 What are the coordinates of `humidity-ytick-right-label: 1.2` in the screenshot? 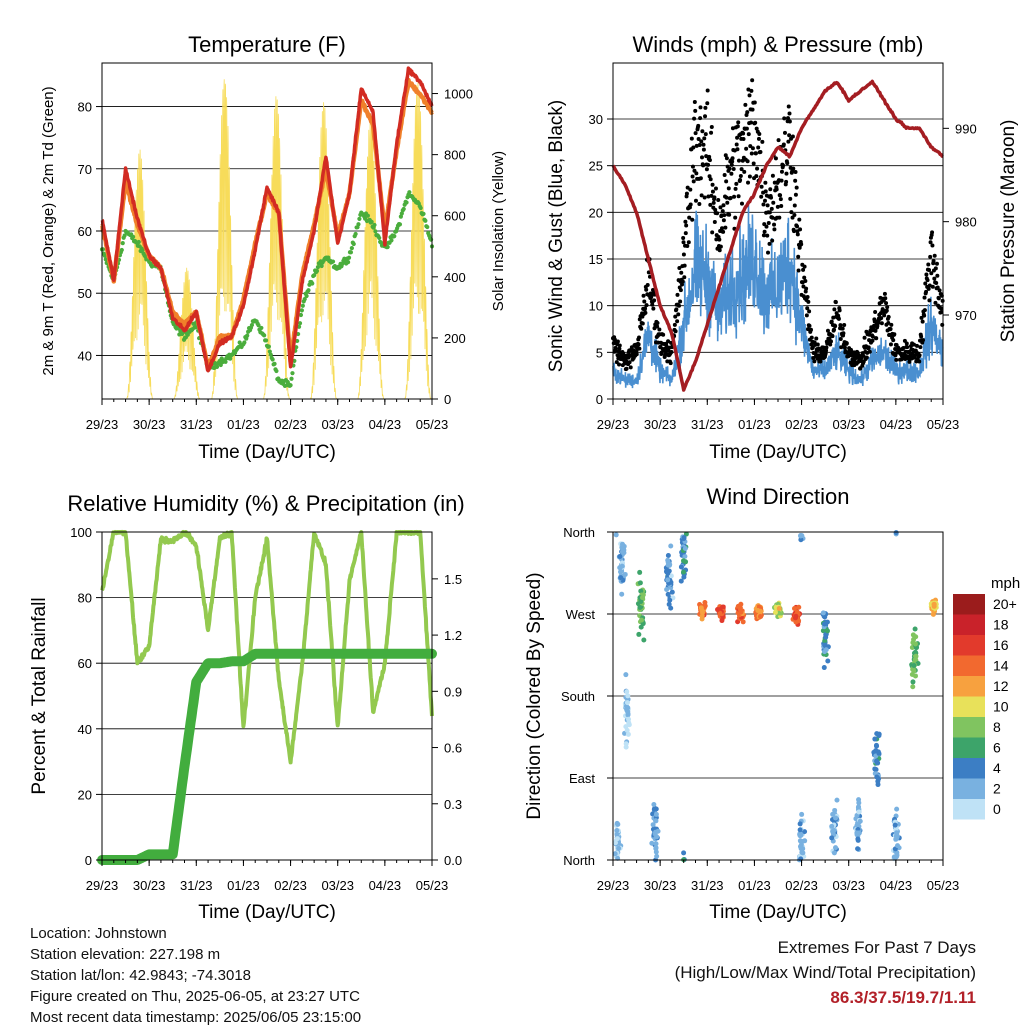 It's located at (453, 635).